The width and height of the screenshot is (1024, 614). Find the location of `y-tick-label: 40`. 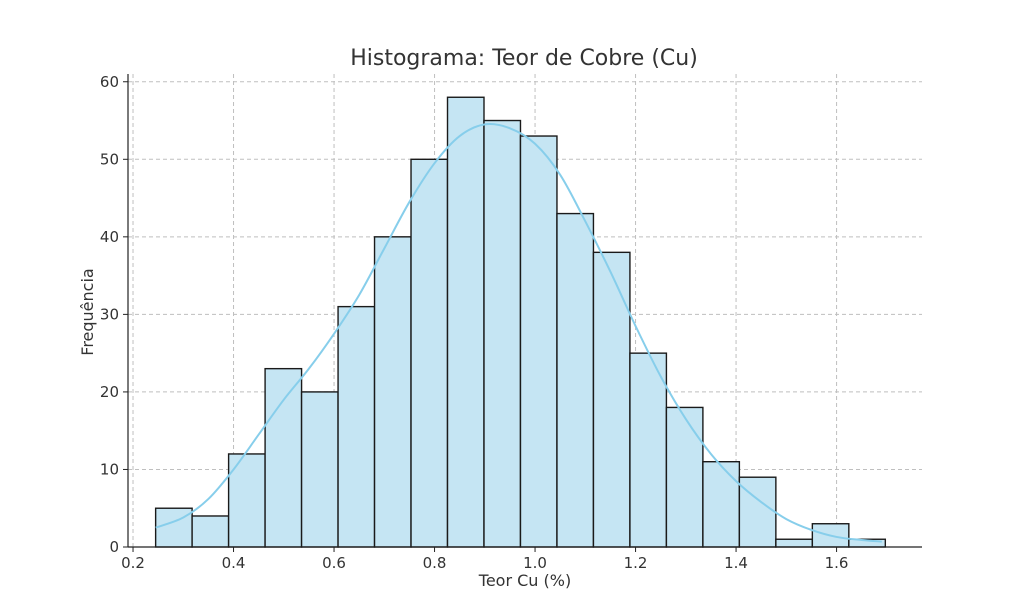

y-tick-label: 40 is located at coordinates (109, 237).